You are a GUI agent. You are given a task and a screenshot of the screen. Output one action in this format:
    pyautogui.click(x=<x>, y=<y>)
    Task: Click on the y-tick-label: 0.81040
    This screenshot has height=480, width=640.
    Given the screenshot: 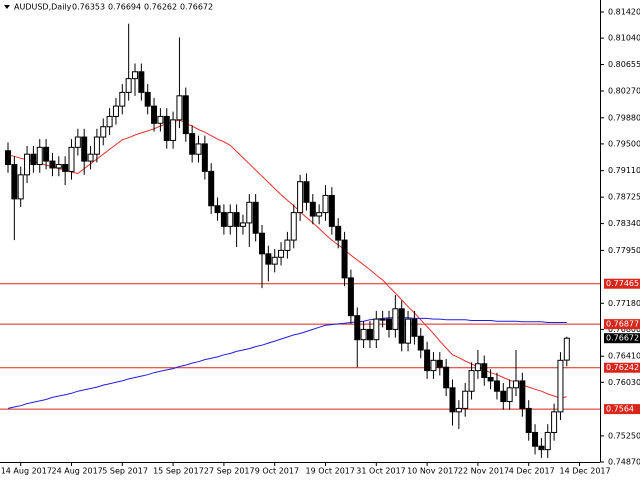 What is the action you would take?
    pyautogui.click(x=624, y=38)
    